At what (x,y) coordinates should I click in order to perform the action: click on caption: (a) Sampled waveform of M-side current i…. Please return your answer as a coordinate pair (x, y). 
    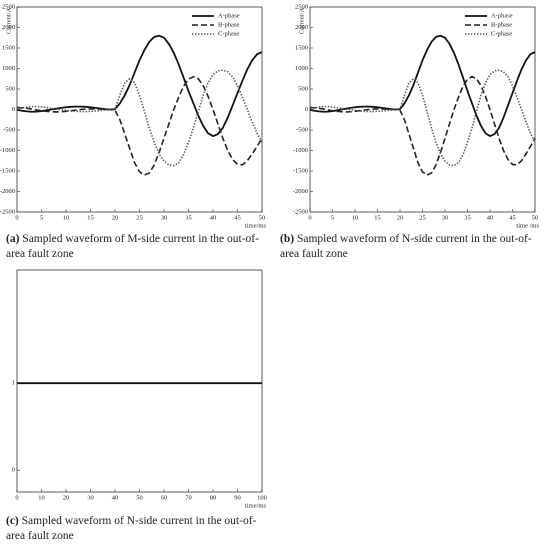
    Looking at the image, I should click on (140, 247).